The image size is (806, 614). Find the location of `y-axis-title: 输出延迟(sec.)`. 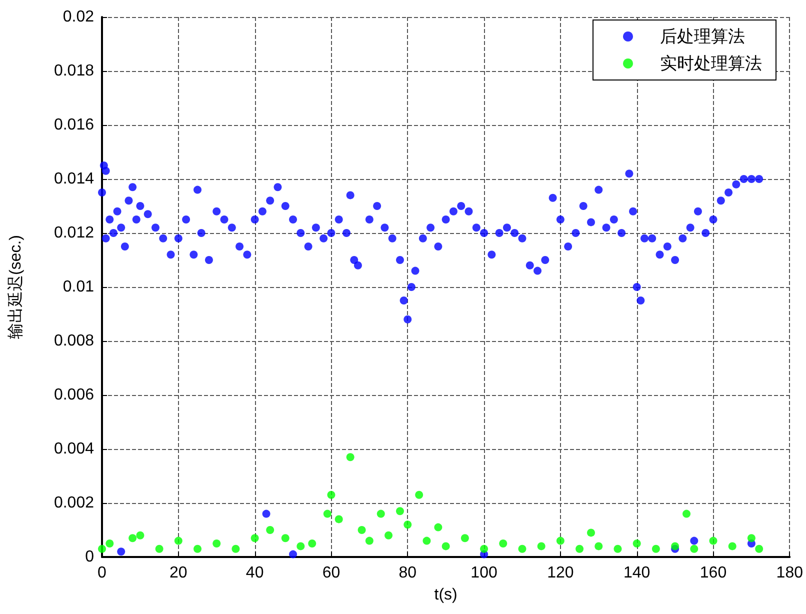

y-axis-title: 输出延迟(sec.) is located at coordinates (15, 287).